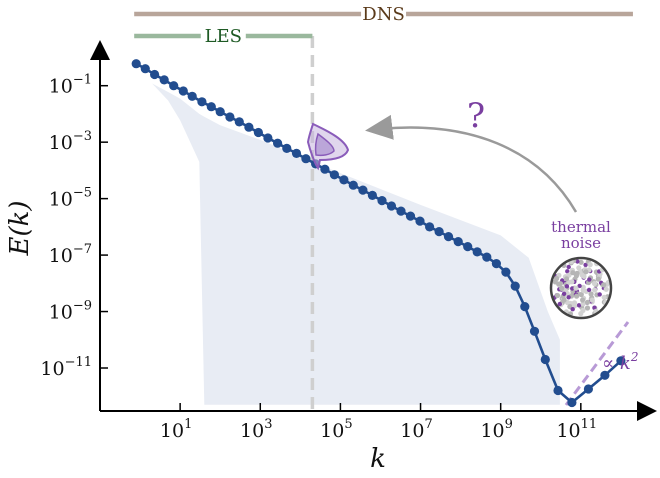 This screenshot has width=660, height=478. What do you see at coordinates (378, 459) in the screenshot?
I see `x-axis-label: k` at bounding box center [378, 459].